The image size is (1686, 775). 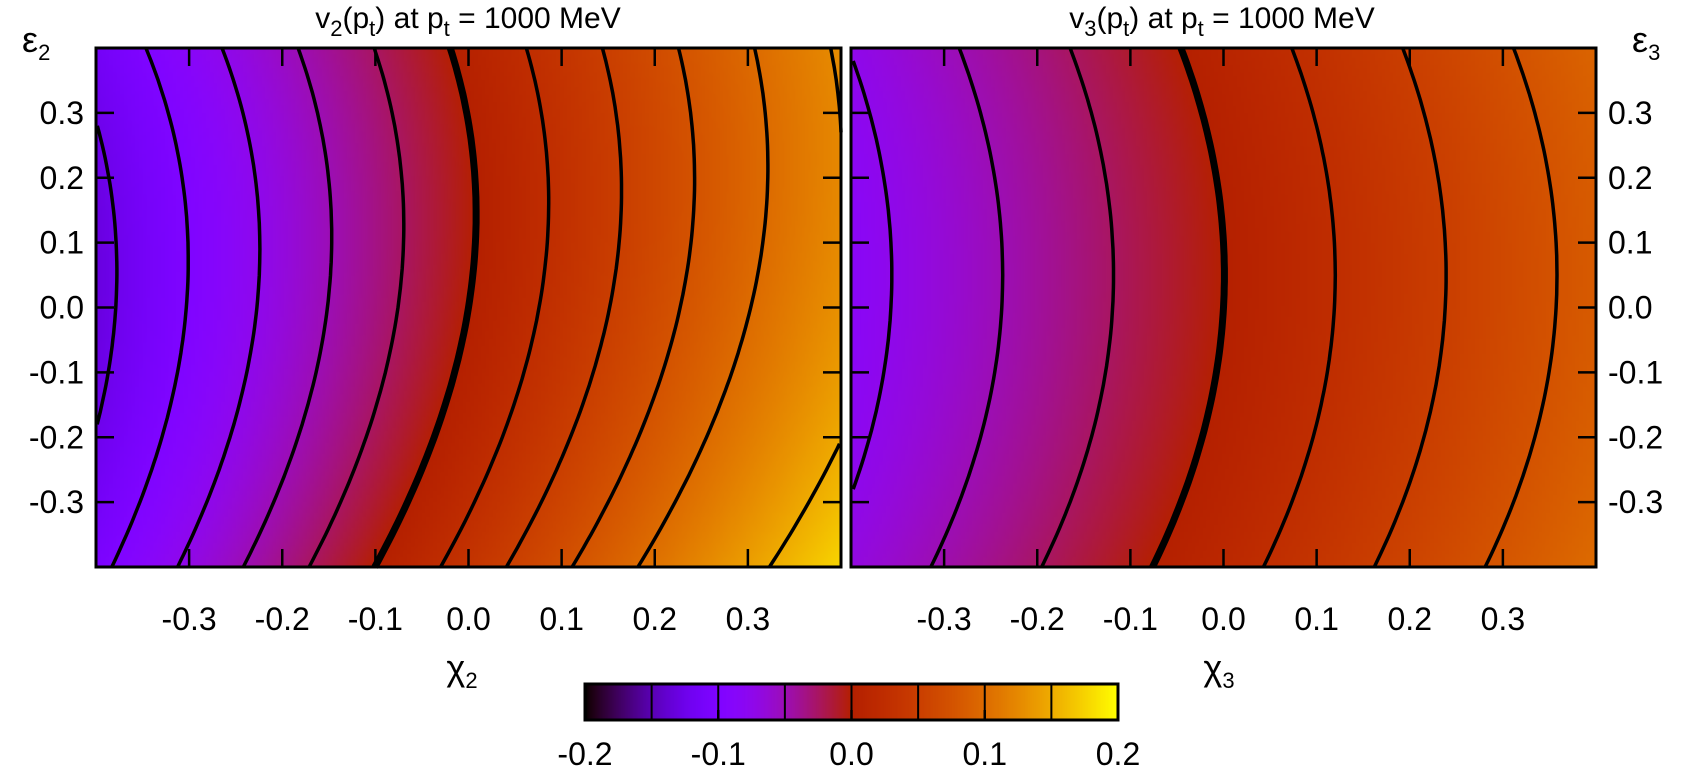 What do you see at coordinates (1218, 670) in the screenshot?
I see `x-axis-label-v3: χ3` at bounding box center [1218, 670].